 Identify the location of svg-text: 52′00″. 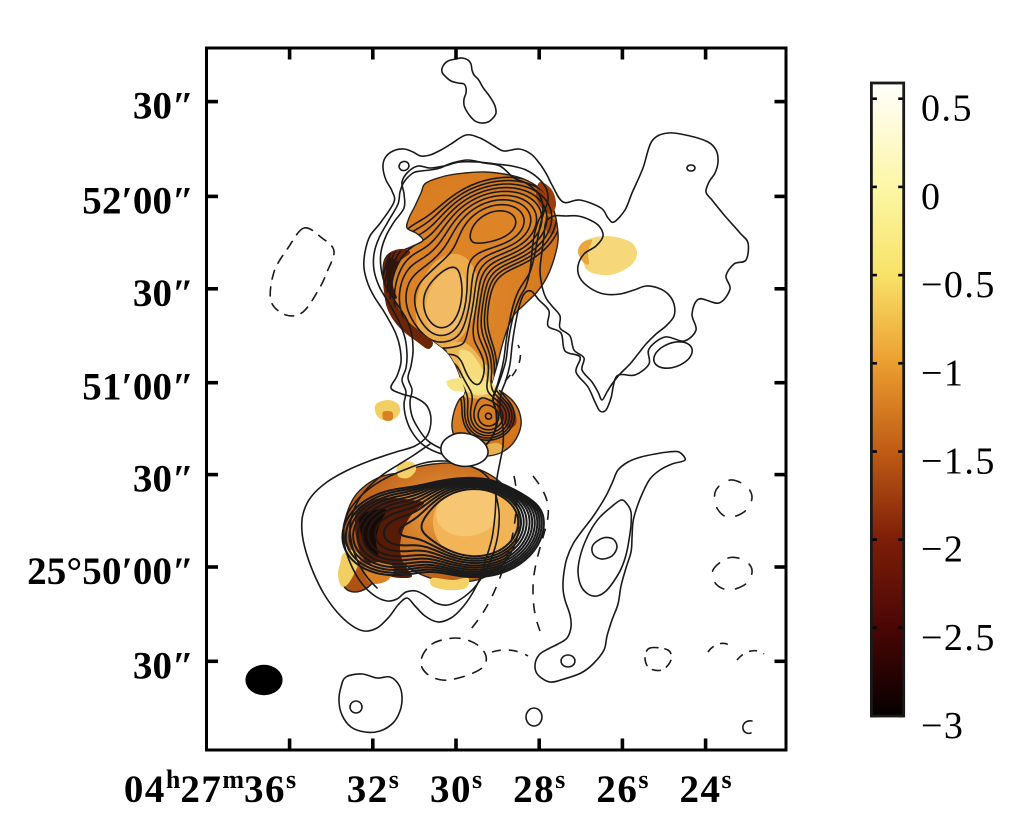
(138, 200).